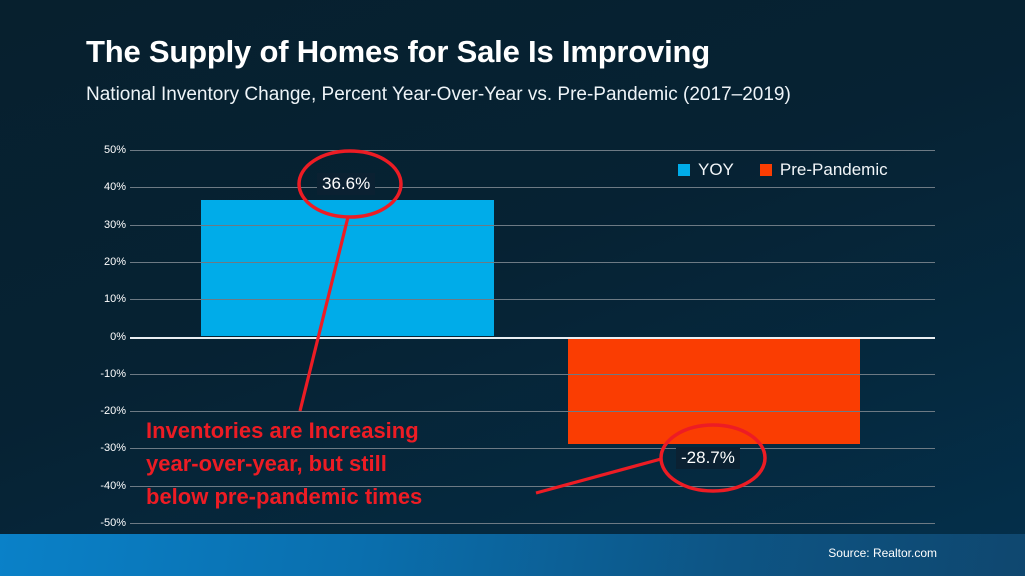 This screenshot has width=1025, height=576. I want to click on bar-pre-pandemic, so click(714, 390).